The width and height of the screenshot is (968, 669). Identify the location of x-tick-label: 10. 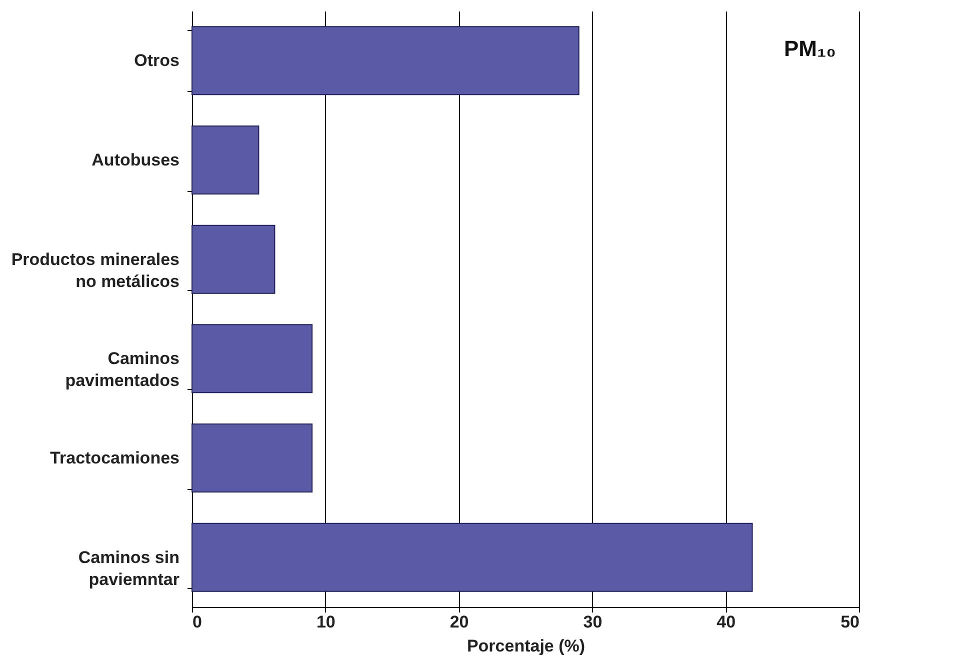
(326, 622).